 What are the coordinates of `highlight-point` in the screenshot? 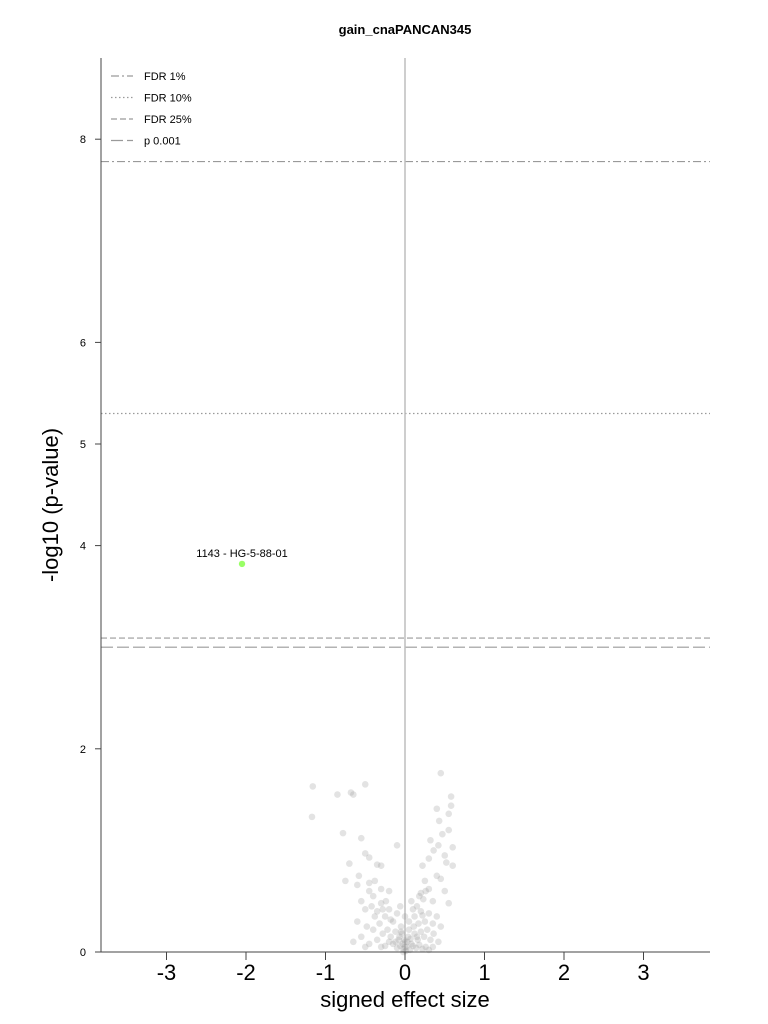 It's located at (242, 564).